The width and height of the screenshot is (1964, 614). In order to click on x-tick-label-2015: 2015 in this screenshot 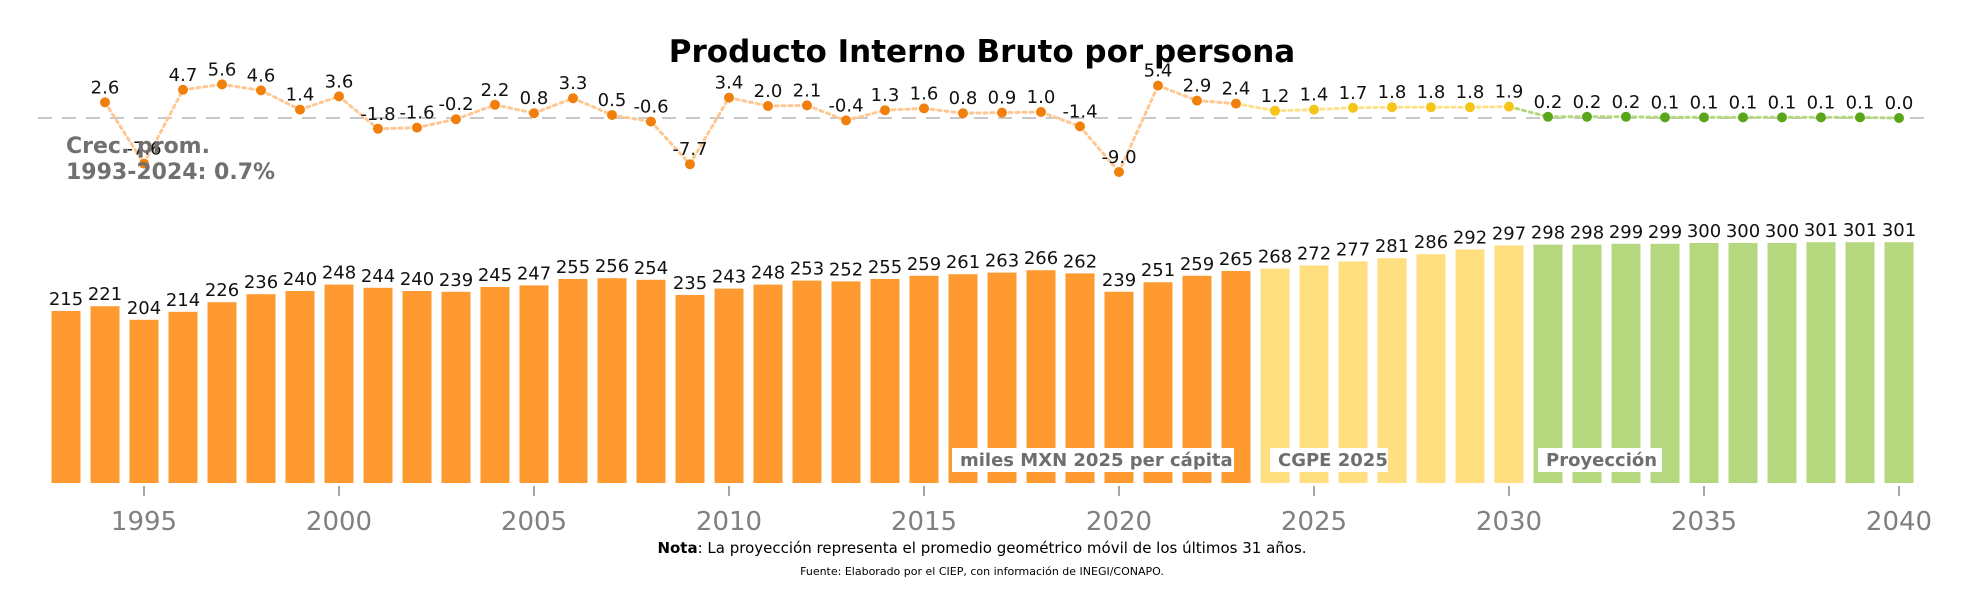, I will do `click(924, 522)`.